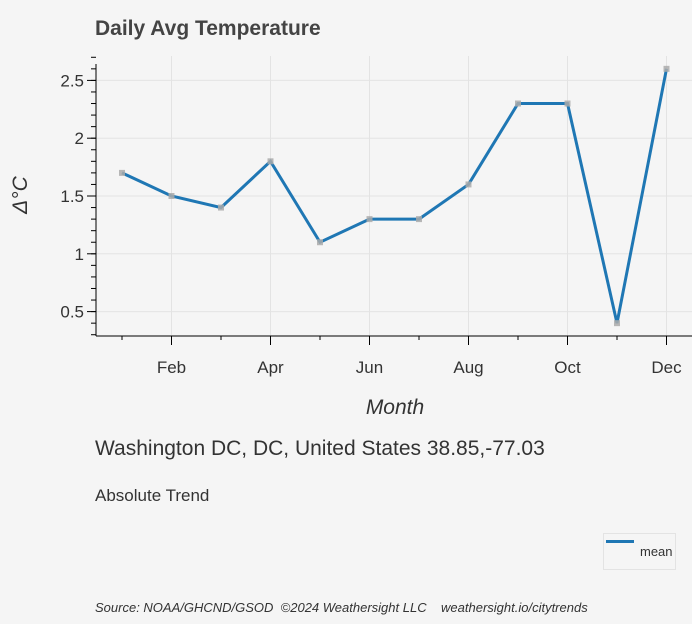 The width and height of the screenshot is (692, 624). What do you see at coordinates (656, 551) in the screenshot?
I see `legend-label: mean` at bounding box center [656, 551].